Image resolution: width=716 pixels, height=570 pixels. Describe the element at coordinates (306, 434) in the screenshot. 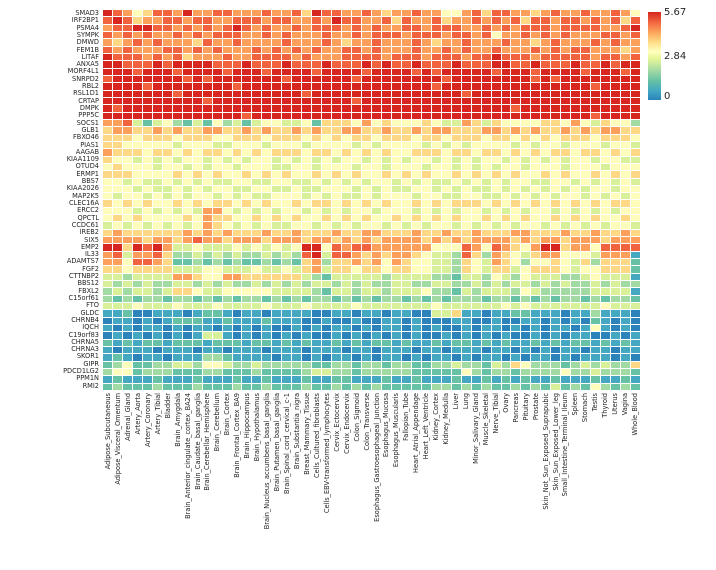

I see `column-label: Breast_Mammary_Tissue` at that location.